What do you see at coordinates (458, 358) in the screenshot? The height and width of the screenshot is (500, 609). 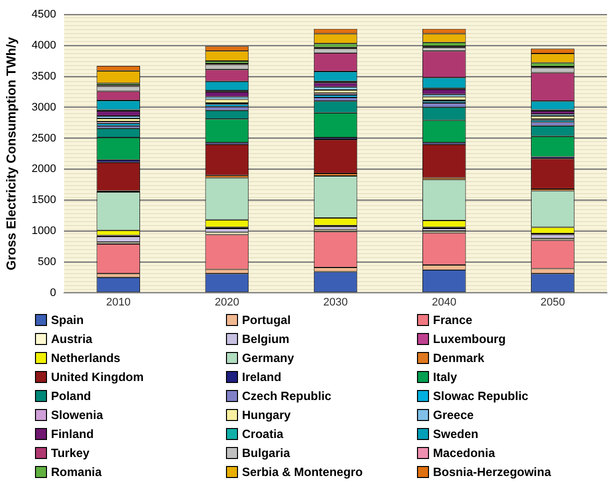 I see `legend-label: Denmark` at bounding box center [458, 358].